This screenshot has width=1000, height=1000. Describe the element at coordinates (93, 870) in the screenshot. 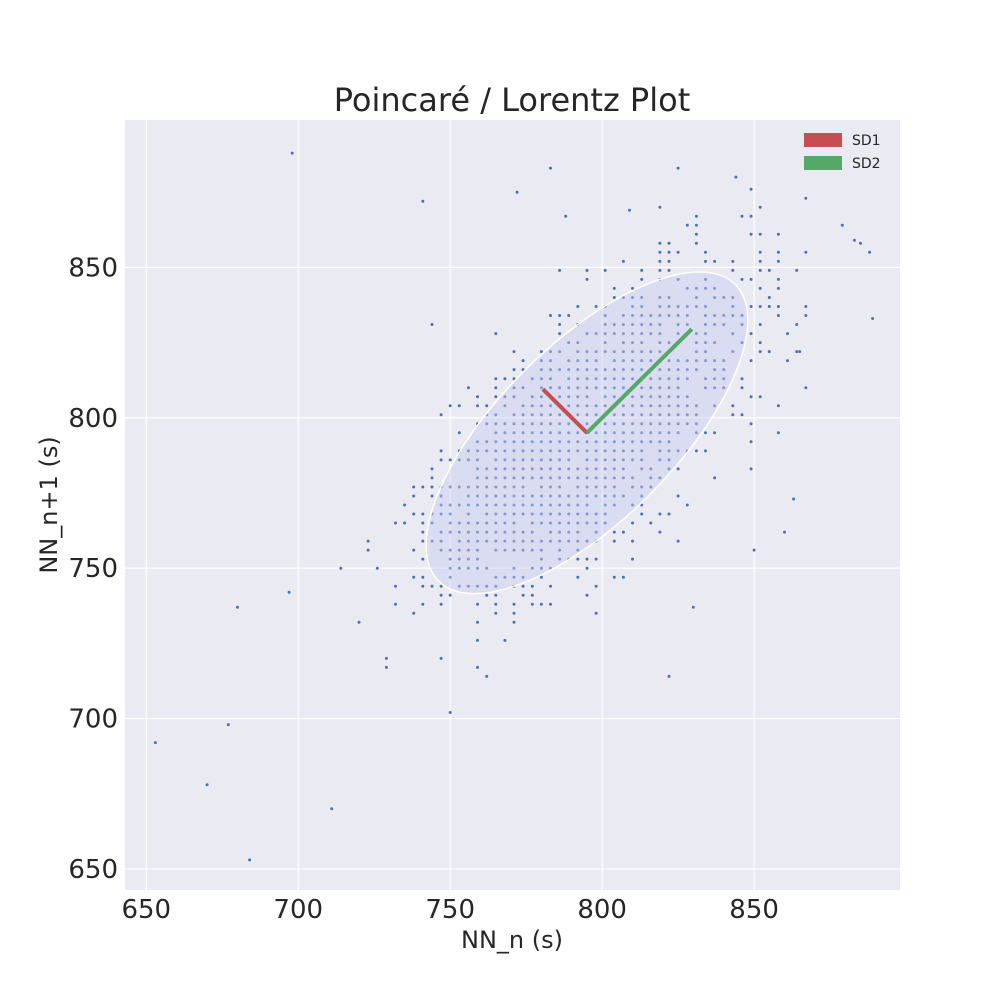

I see `y-tick-label: 650` at that location.